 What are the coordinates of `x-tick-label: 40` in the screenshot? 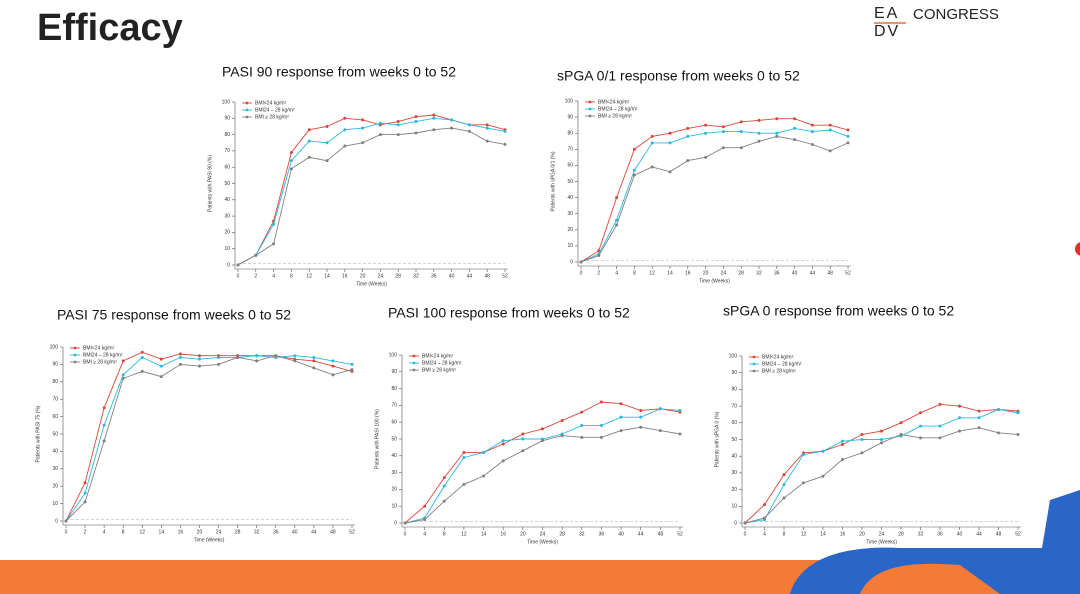 It's located at (795, 273).